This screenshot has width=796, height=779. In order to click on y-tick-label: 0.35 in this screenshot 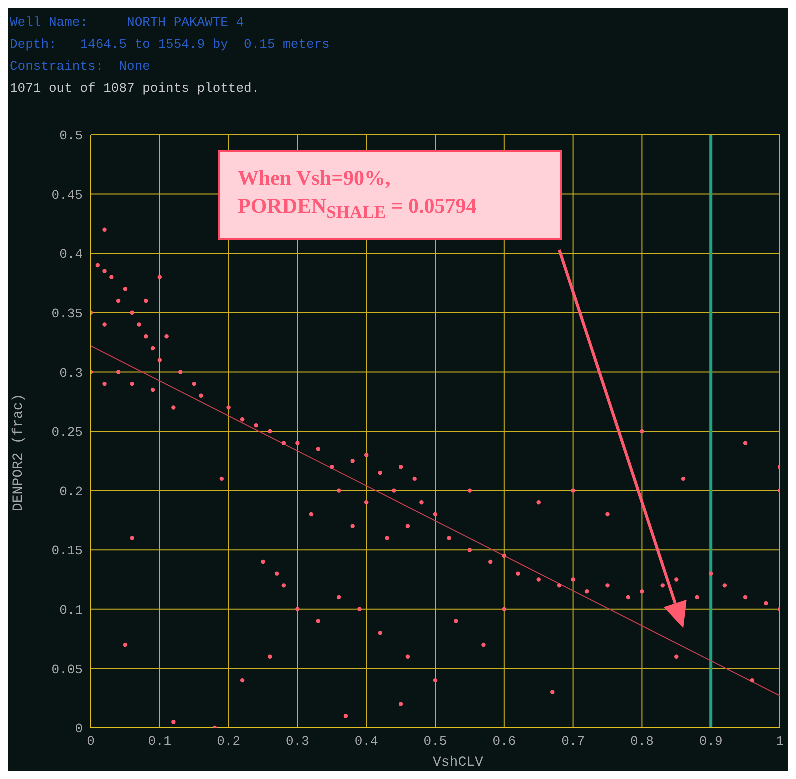, I will do `click(67, 314)`.